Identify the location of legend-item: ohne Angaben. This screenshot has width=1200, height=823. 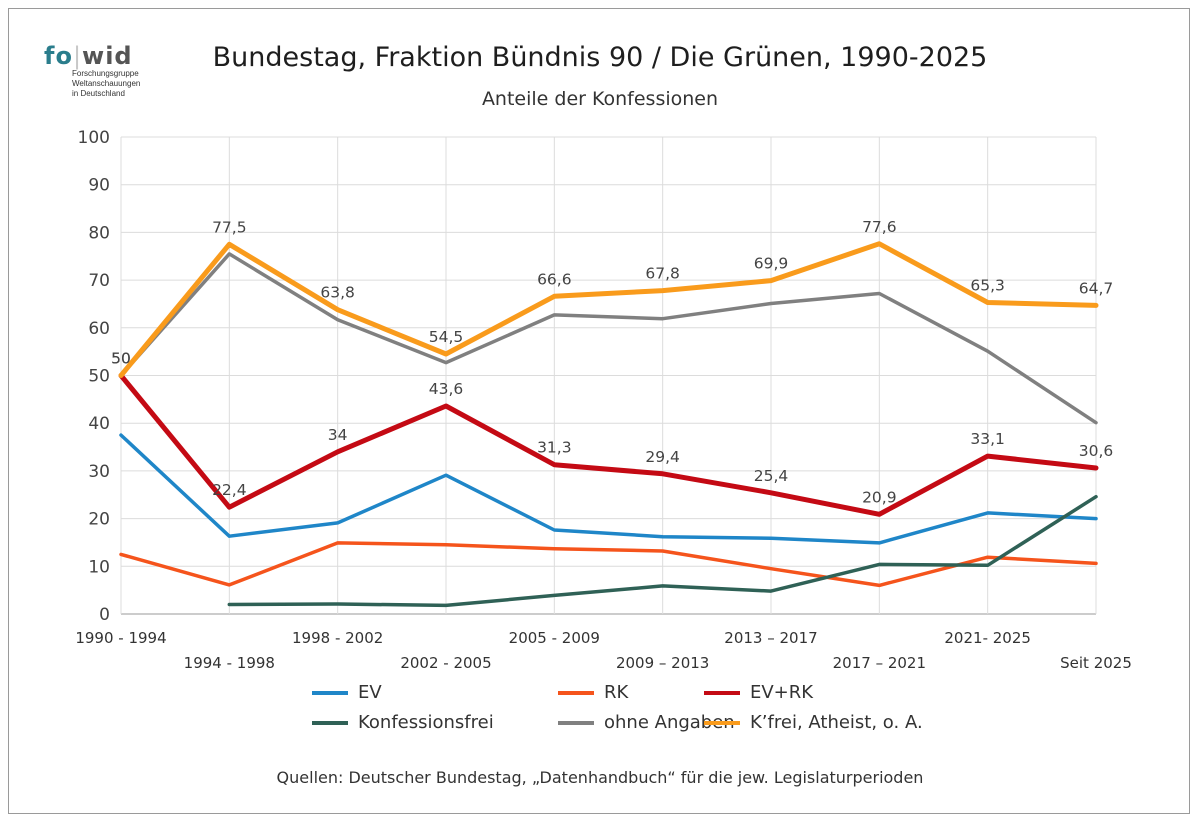
(646, 722).